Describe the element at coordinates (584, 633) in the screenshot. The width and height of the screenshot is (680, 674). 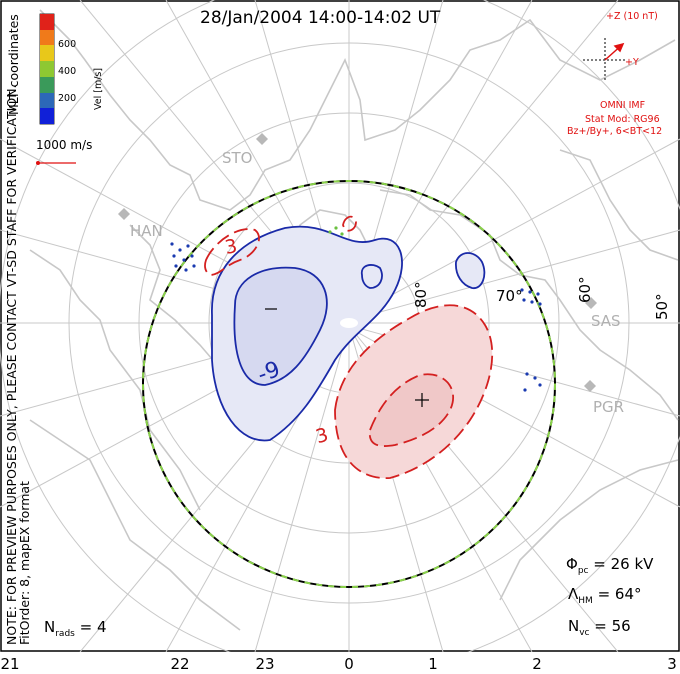
I see `stat-nvc-sub: vc` at that location.